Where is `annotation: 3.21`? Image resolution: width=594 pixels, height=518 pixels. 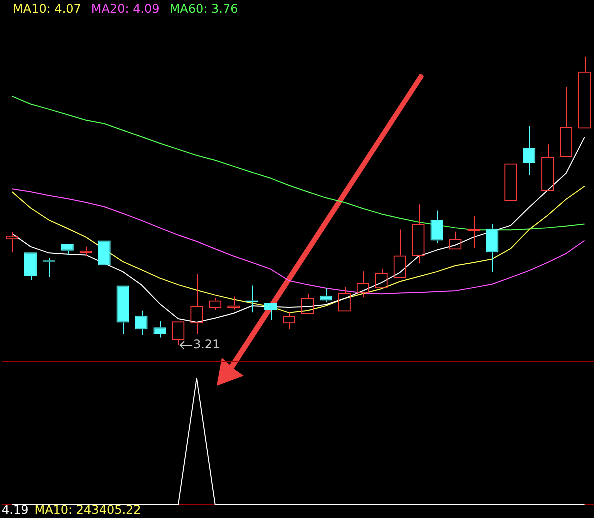 annotation: 3.21 is located at coordinates (206, 345).